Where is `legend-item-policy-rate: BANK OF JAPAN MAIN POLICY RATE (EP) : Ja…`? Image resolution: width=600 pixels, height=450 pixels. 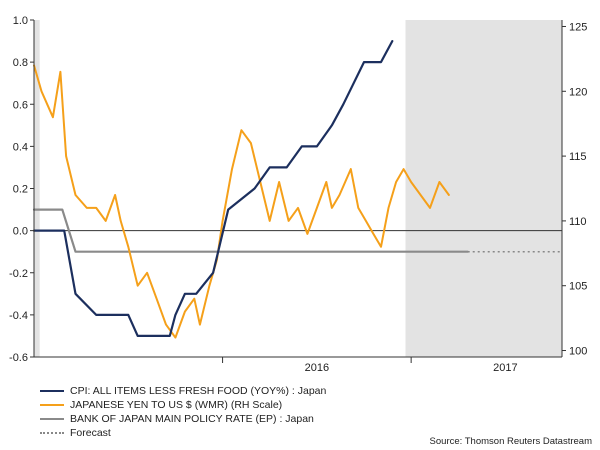 legend-item-policy-rate: BANK OF JAPAN MAIN POLICY RATE (EP) : Ja… is located at coordinates (183, 419).